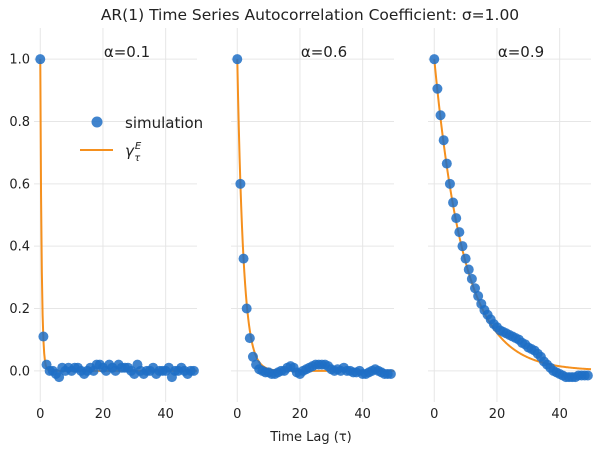 The height and width of the screenshot is (452, 598). What do you see at coordinates (521, 52) in the screenshot?
I see `panel-label: α=0.9` at bounding box center [521, 52].